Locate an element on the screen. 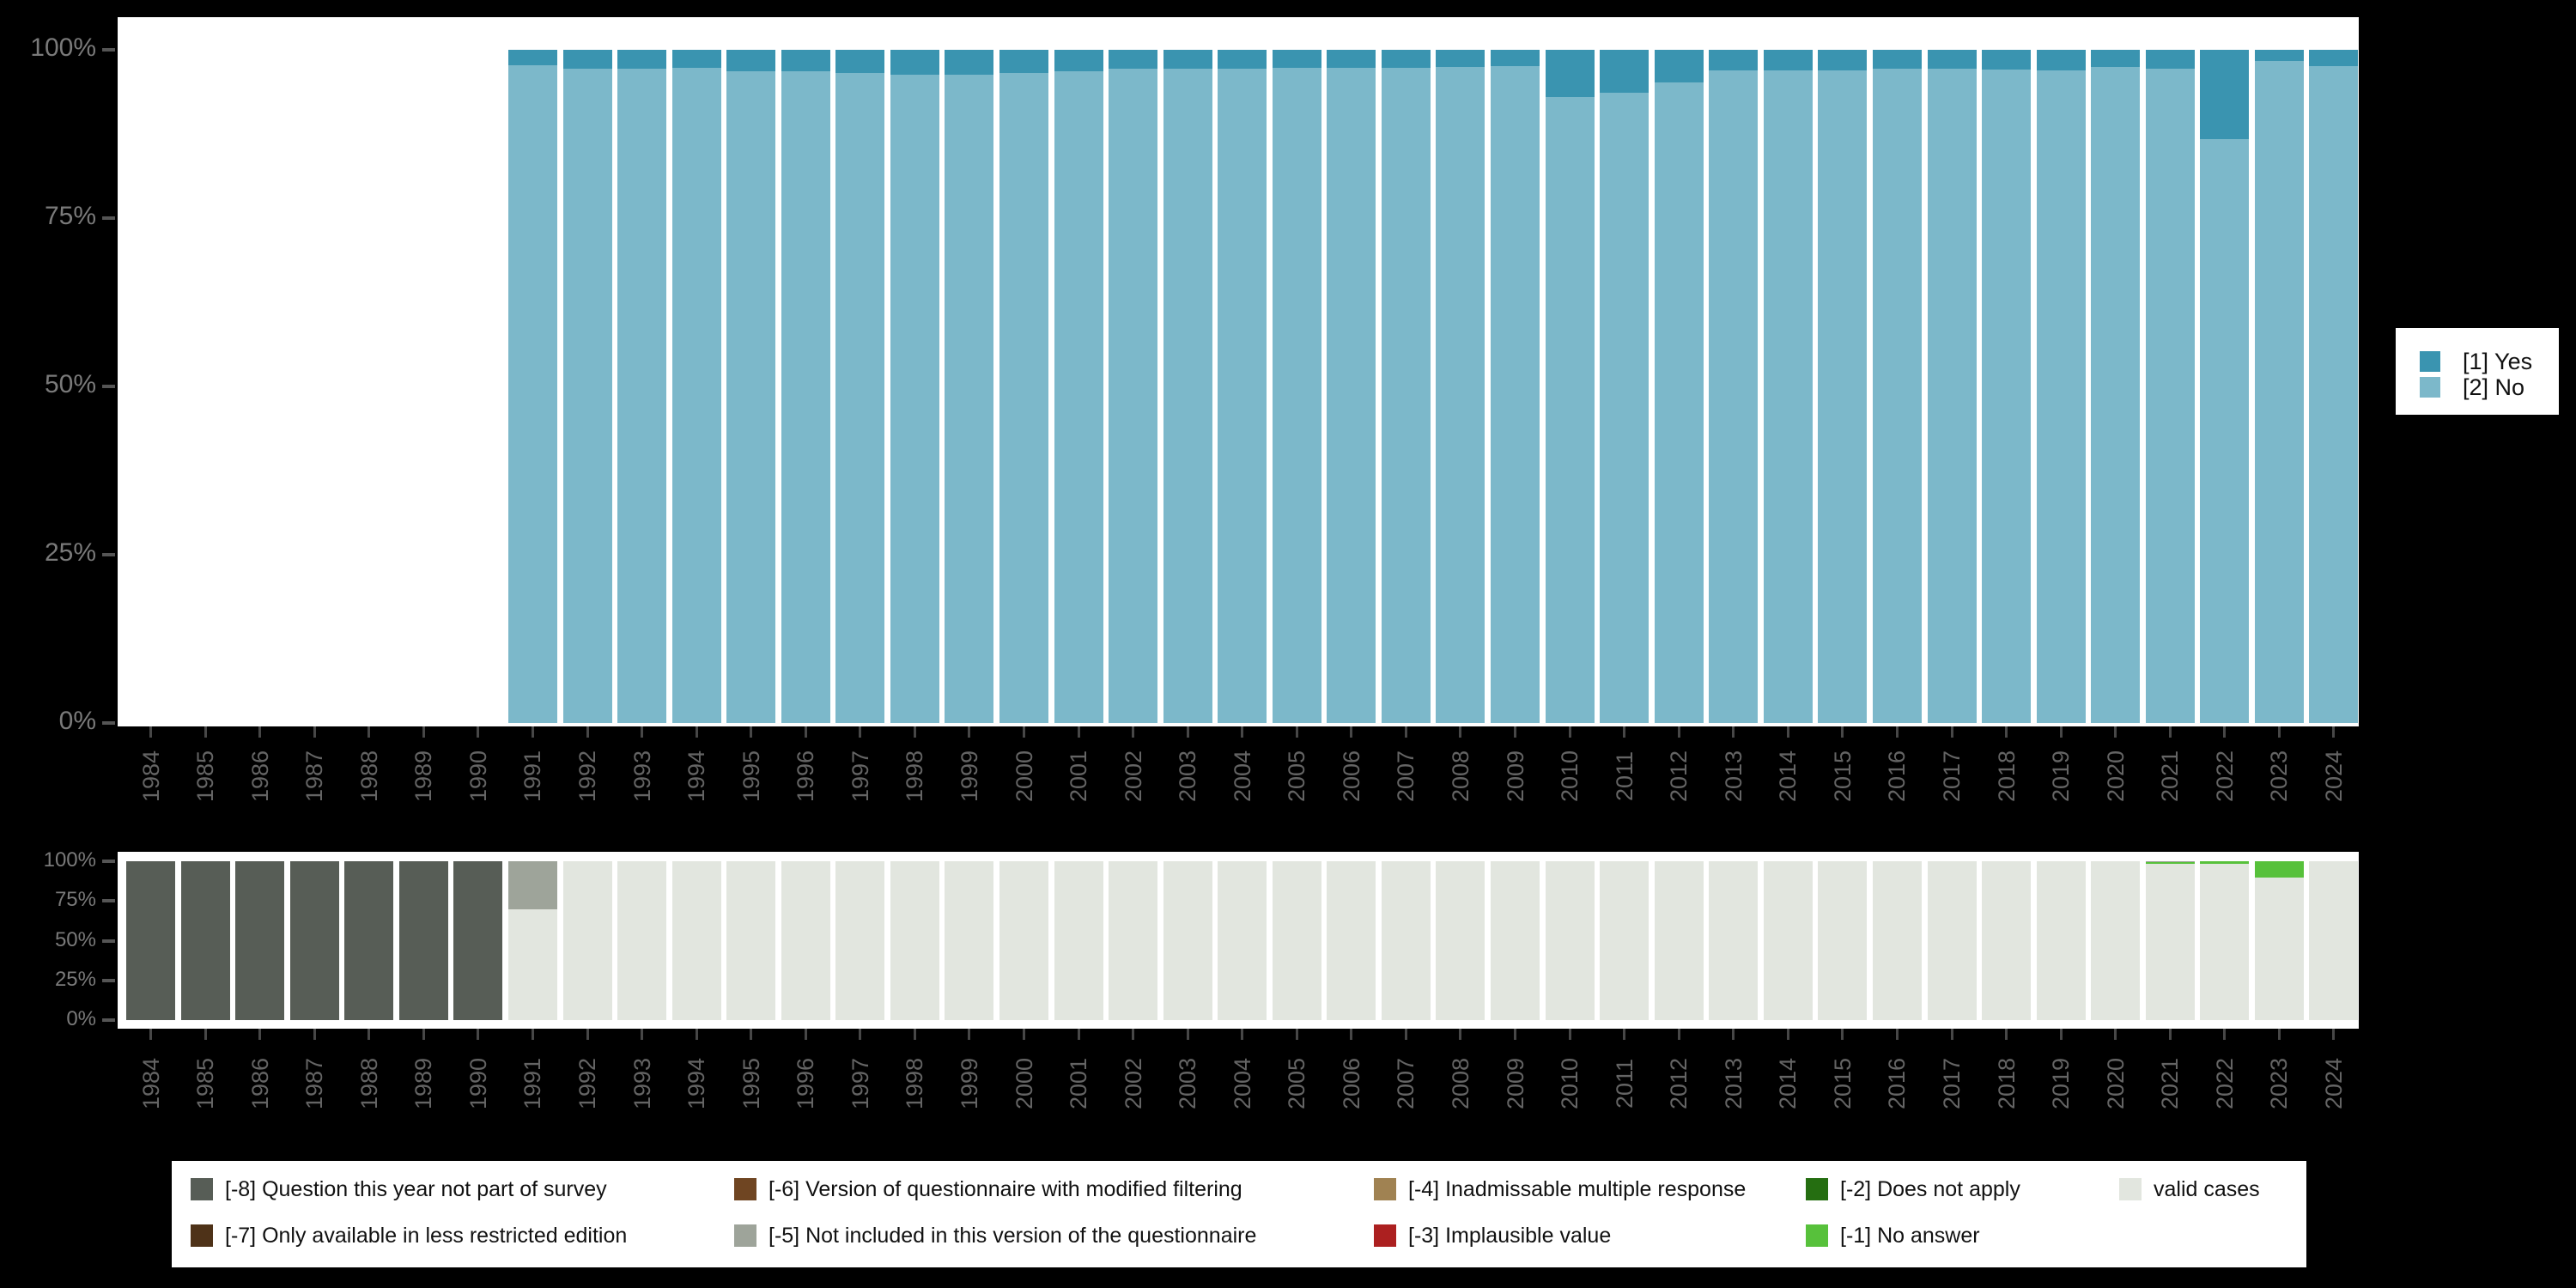 This screenshot has width=2576, height=1288. year-label: 1986 is located at coordinates (259, 777).